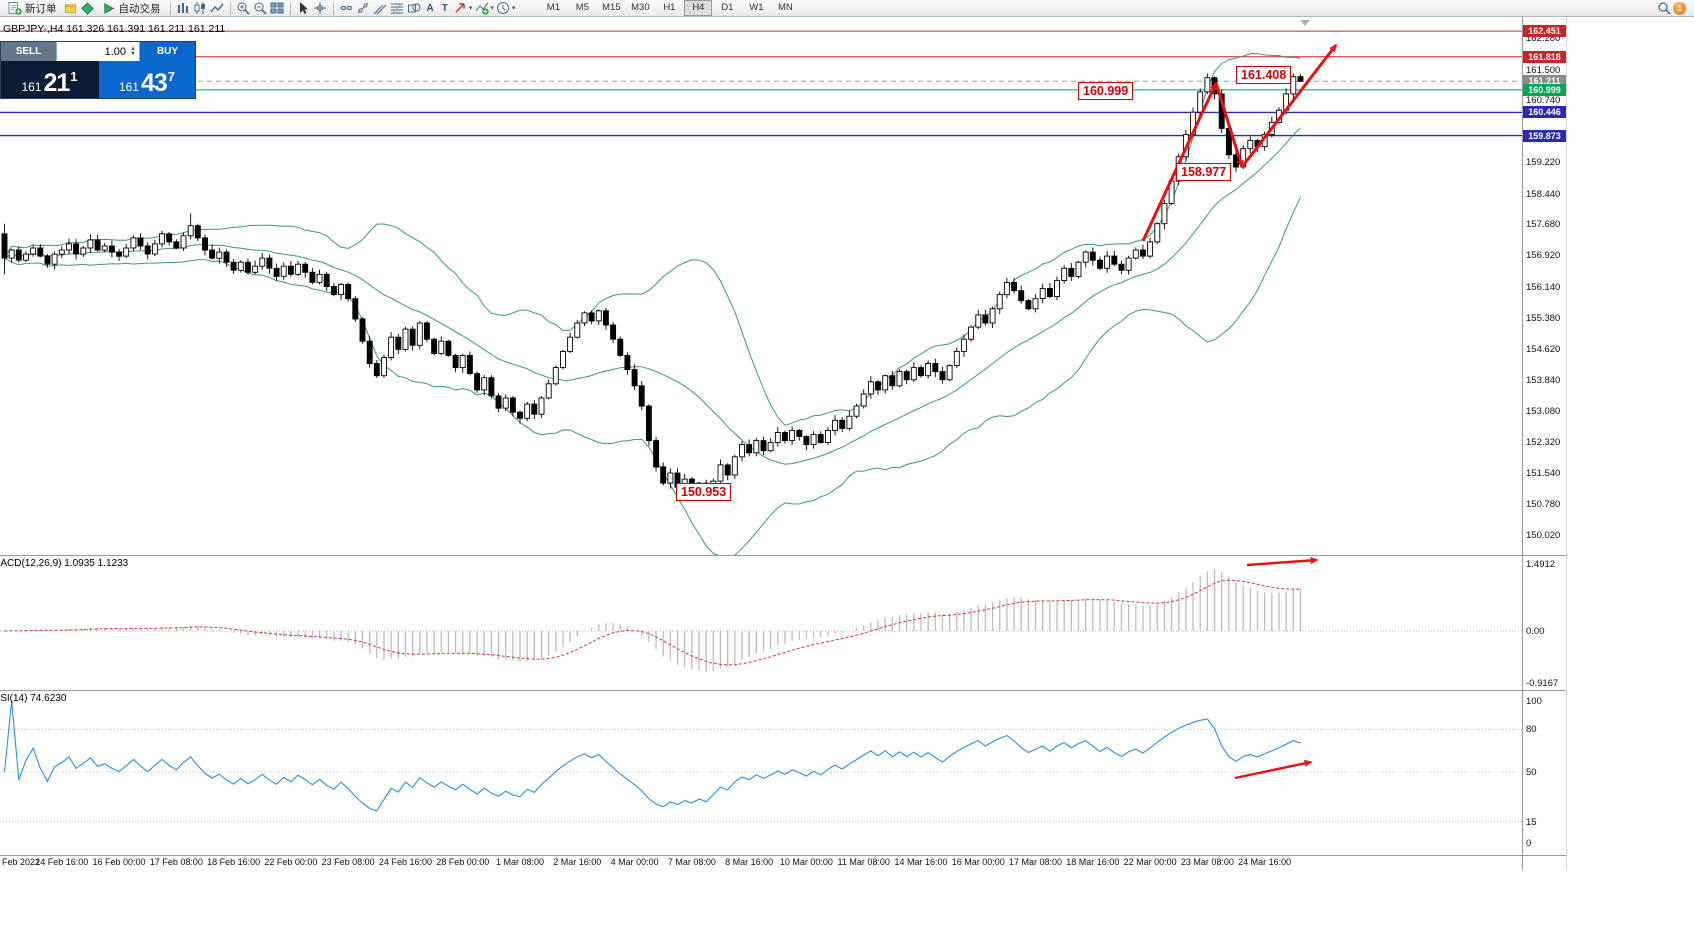  What do you see at coordinates (291, 862) in the screenshot?
I see `time-axis-label: 22 Feb 00:00` at bounding box center [291, 862].